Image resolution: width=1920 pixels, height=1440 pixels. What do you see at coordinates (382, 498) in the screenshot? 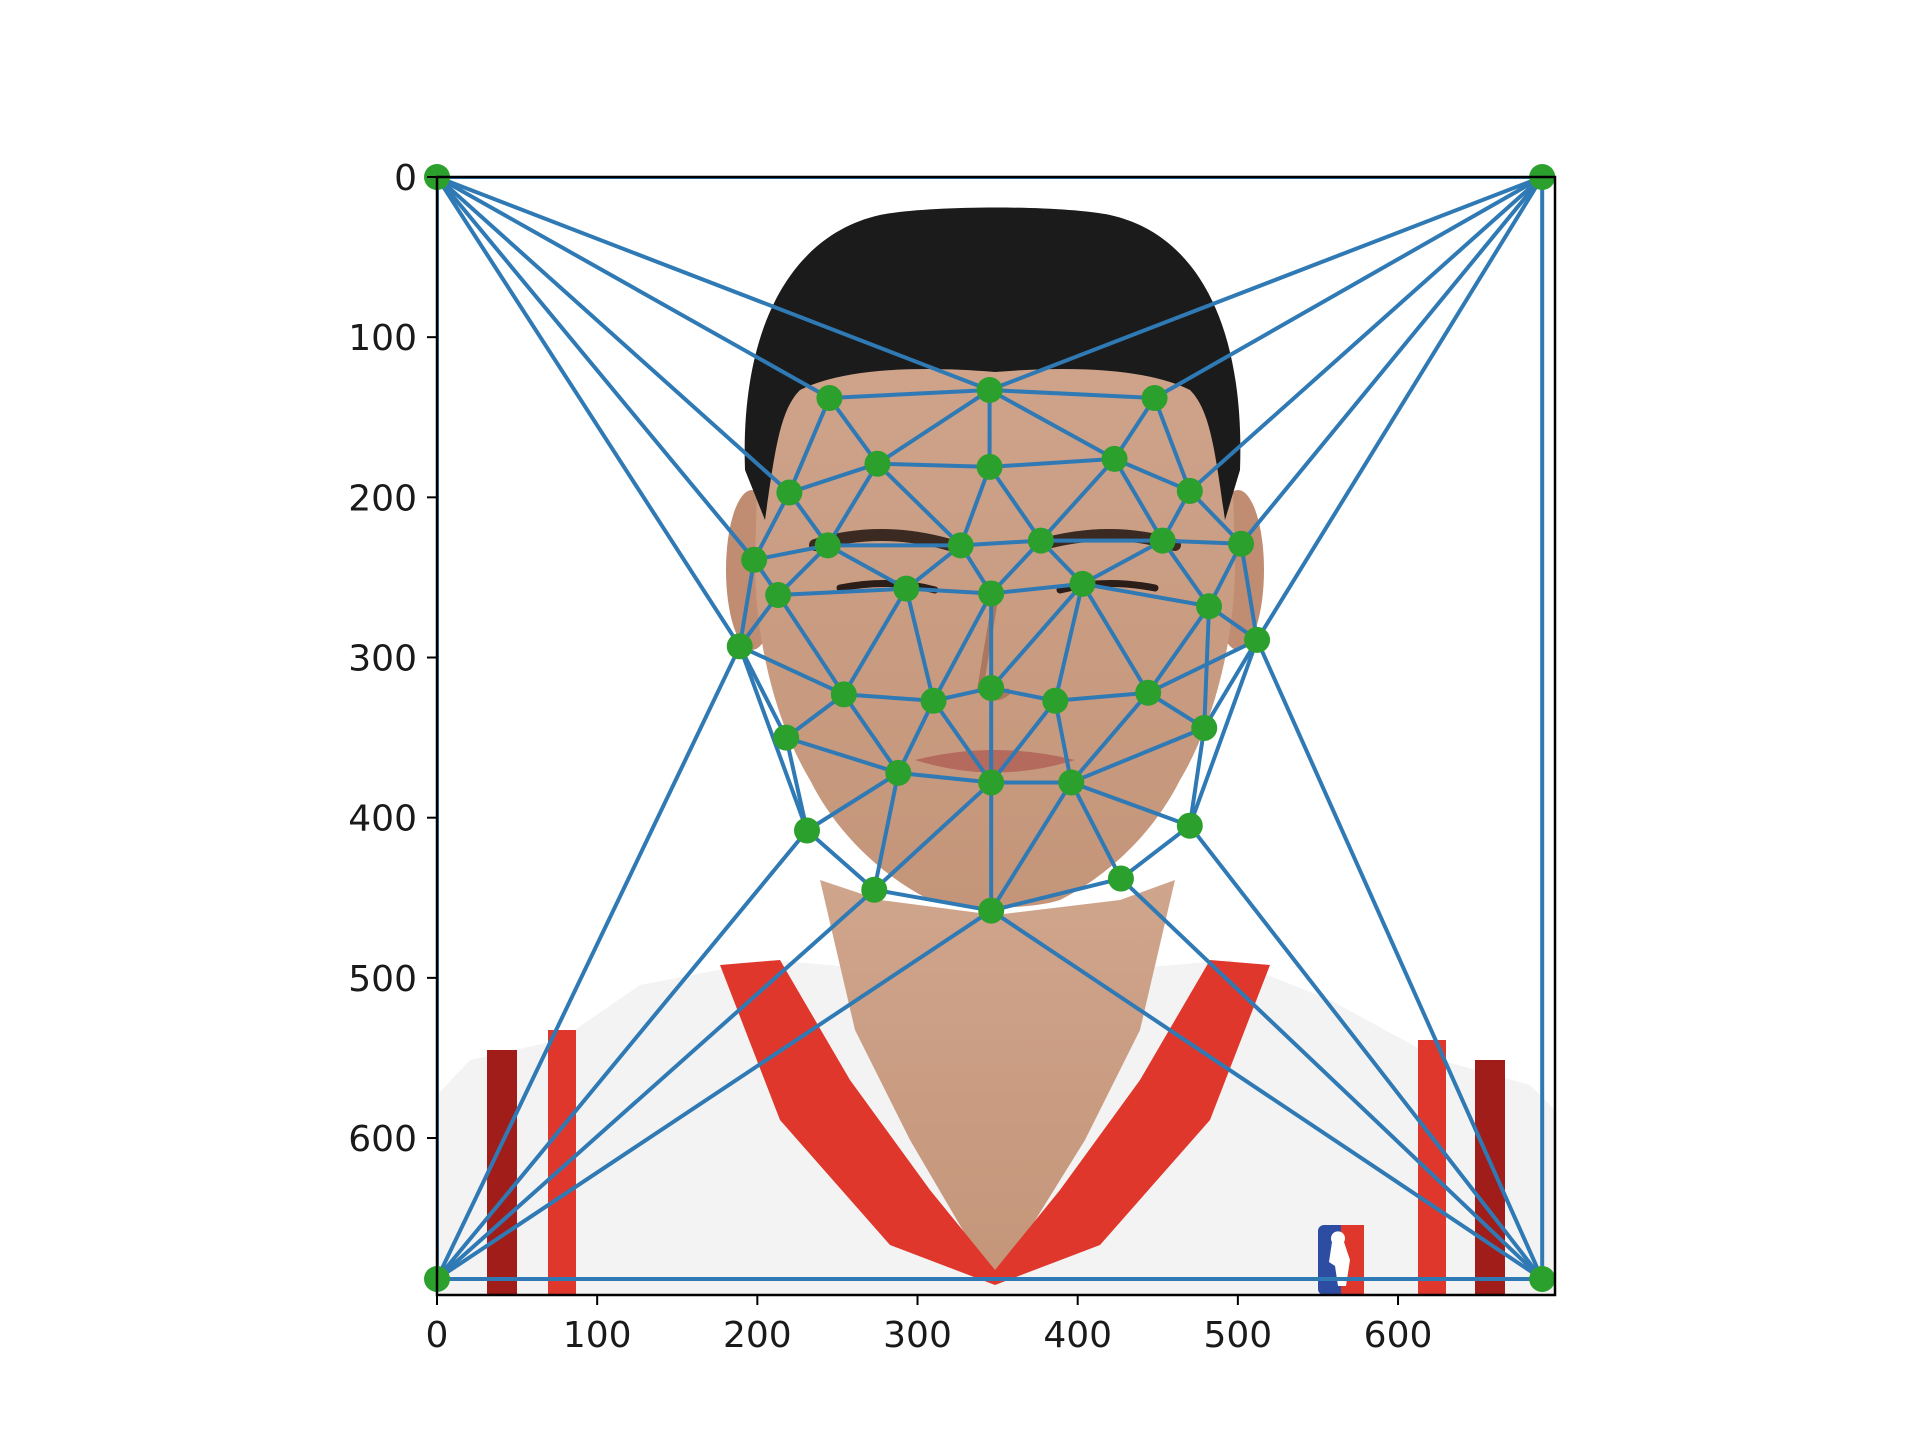
I see `y-tick-label: 200` at bounding box center [382, 498].